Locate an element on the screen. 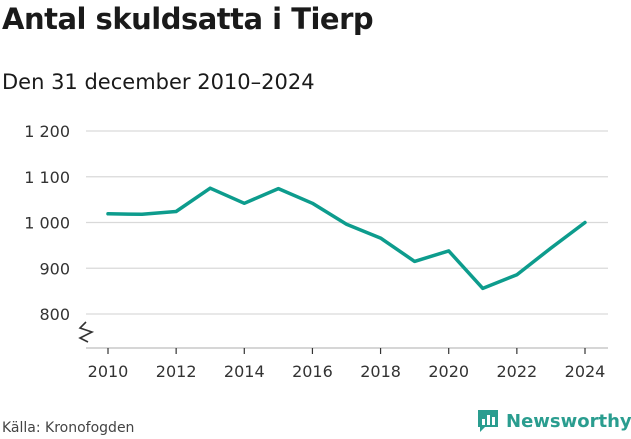  y-tick-label: 1 200 is located at coordinates (47, 131).